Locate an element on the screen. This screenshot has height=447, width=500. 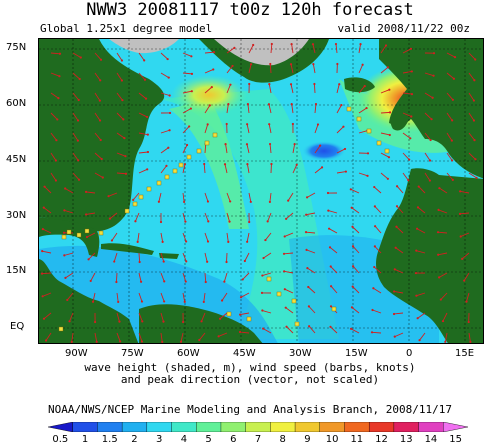
lat-label-eq: EQ is located at coordinates (17, 326).